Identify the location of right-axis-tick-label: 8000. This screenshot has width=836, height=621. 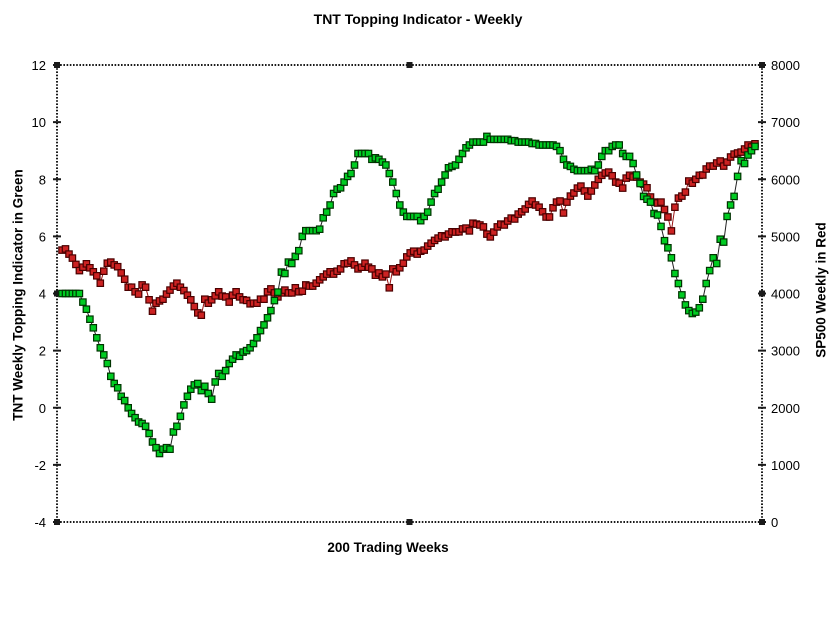
(785, 65).